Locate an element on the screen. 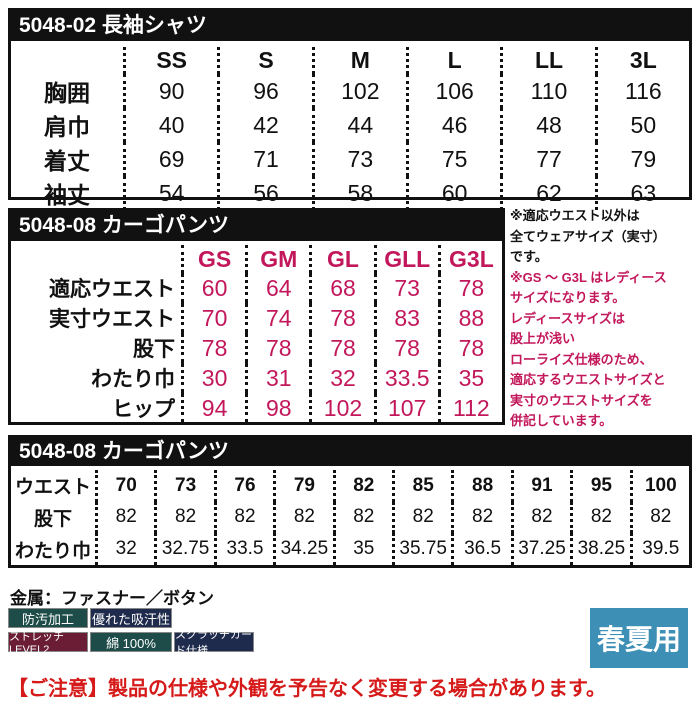 The height and width of the screenshot is (701, 700). table-cell: 74 is located at coordinates (277, 318).